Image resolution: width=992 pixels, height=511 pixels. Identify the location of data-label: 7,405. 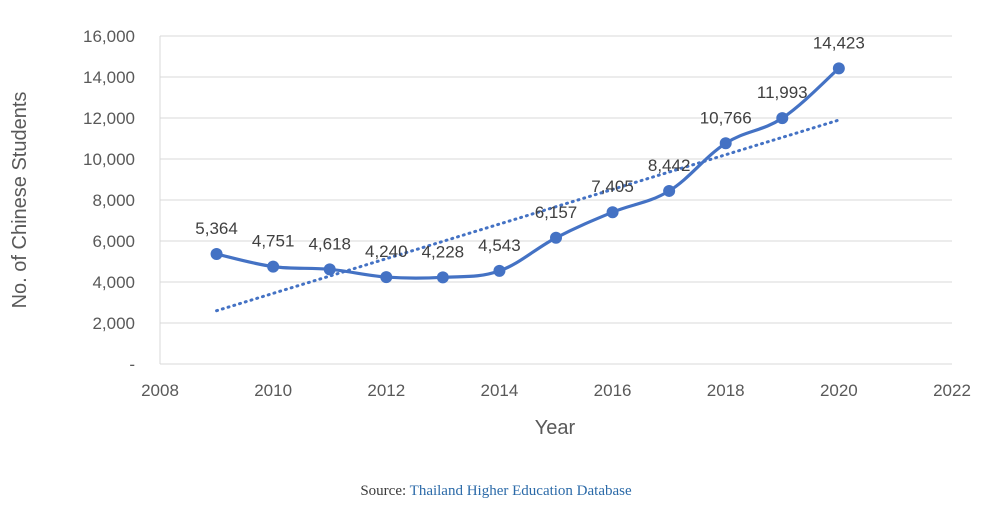
(612, 186).